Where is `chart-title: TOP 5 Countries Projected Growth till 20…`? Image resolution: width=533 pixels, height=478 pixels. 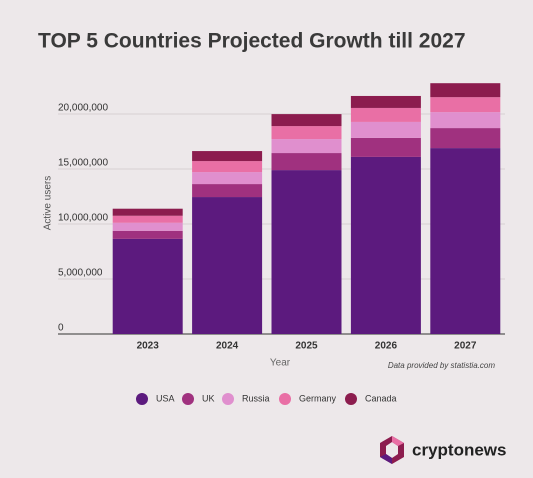 chart-title: TOP 5 Countries Projected Growth till 20… is located at coordinates (252, 41).